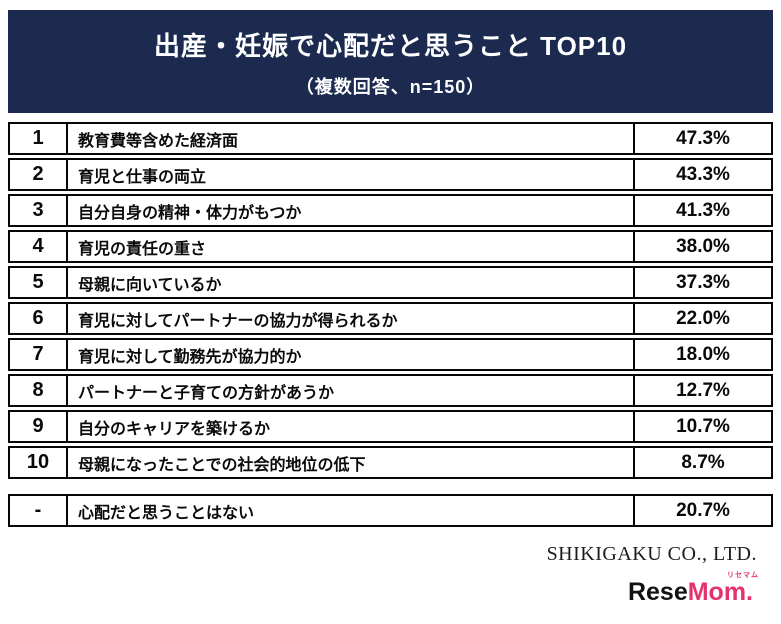  Describe the element at coordinates (390, 390) in the screenshot. I see `table-row: 8 パートナーと子育ての方針があうか 12.7%` at that location.